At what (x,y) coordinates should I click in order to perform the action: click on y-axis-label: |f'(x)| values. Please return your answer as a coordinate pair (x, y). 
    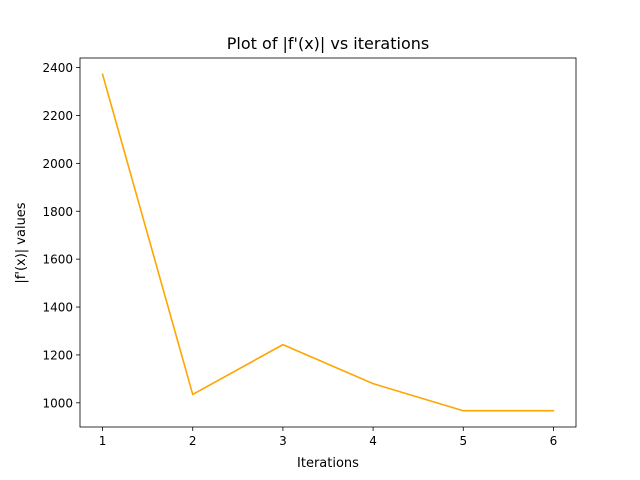
    Looking at the image, I should click on (21, 242).